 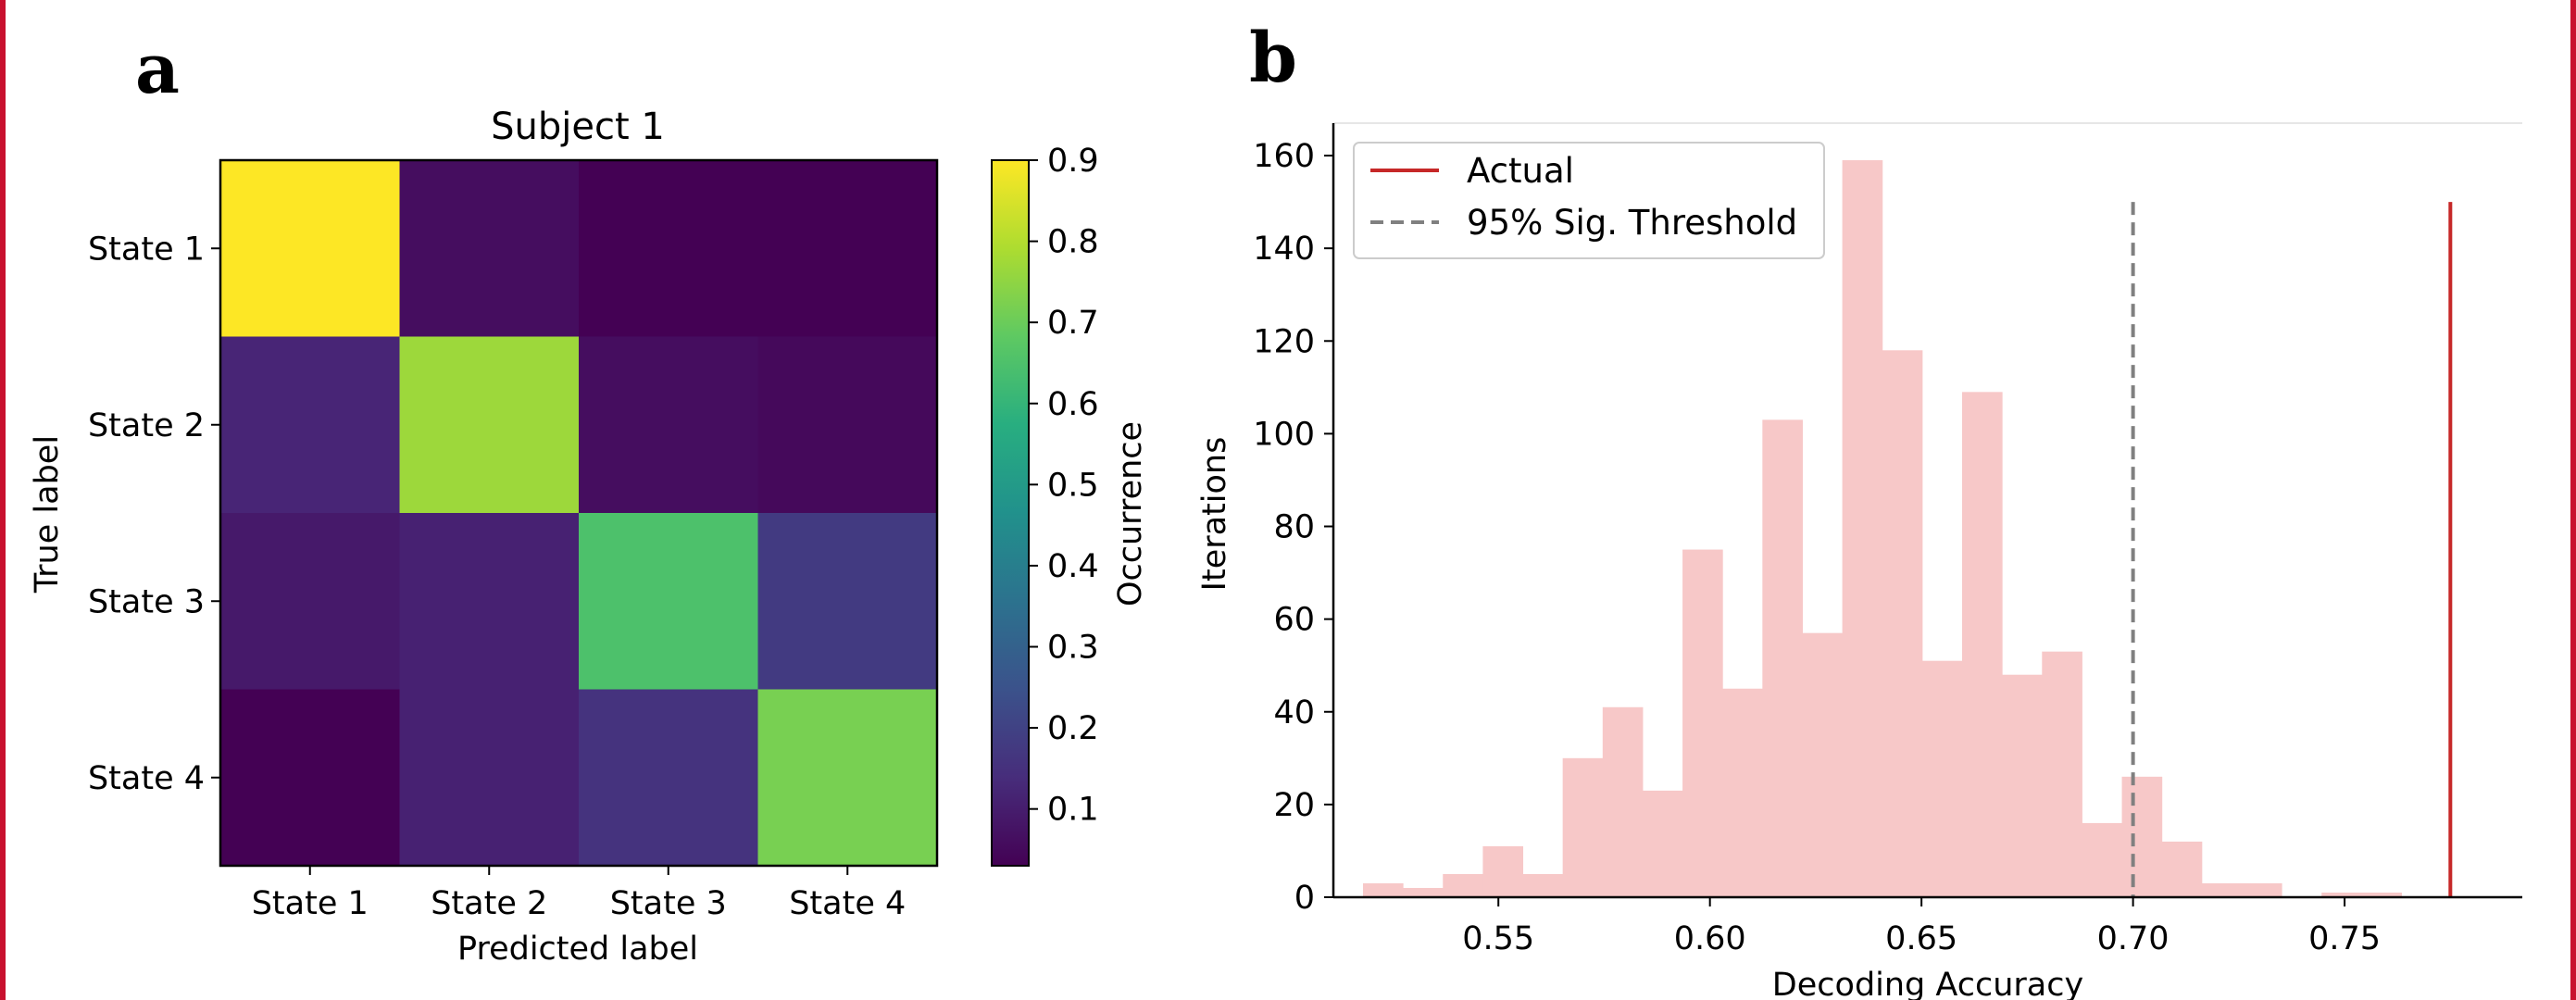 What do you see at coordinates (490, 249) in the screenshot?
I see `heatmap-cell-r1-c2` at bounding box center [490, 249].